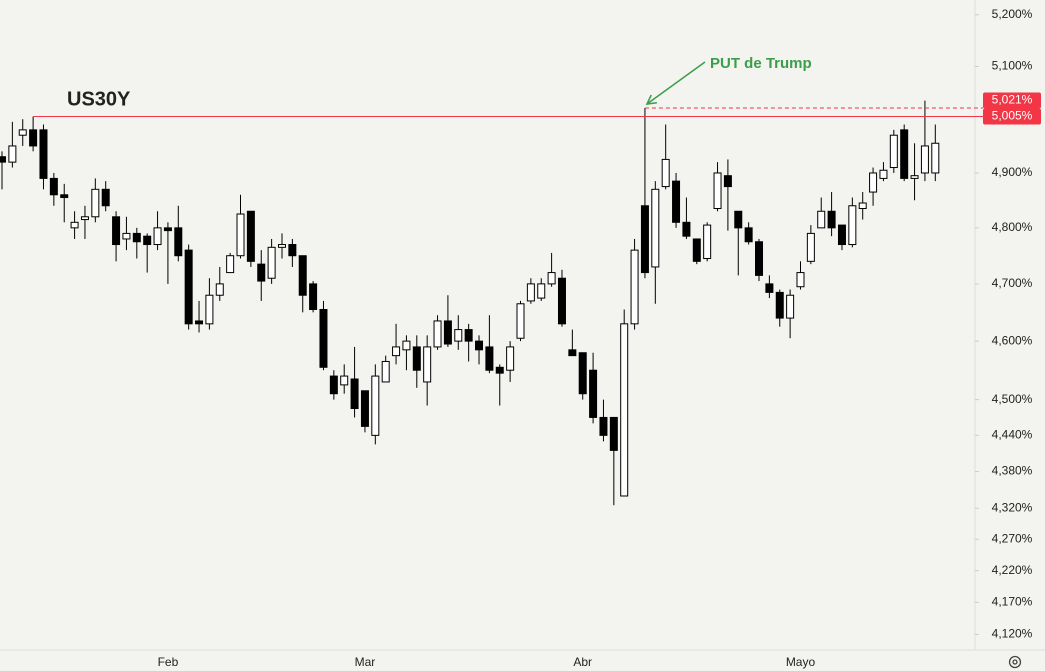 The image size is (1045, 671). What do you see at coordinates (365, 662) in the screenshot?
I see `x-tick-label: Mar` at bounding box center [365, 662].